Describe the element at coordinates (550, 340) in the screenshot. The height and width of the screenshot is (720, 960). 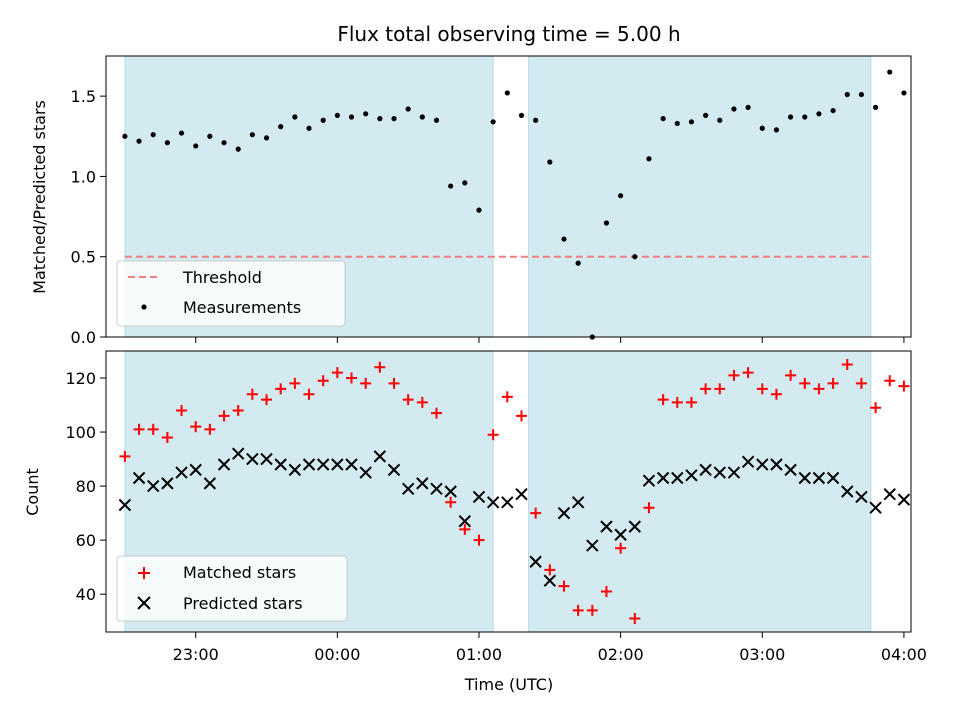
I see `ratio-x-axis-ticks` at that location.